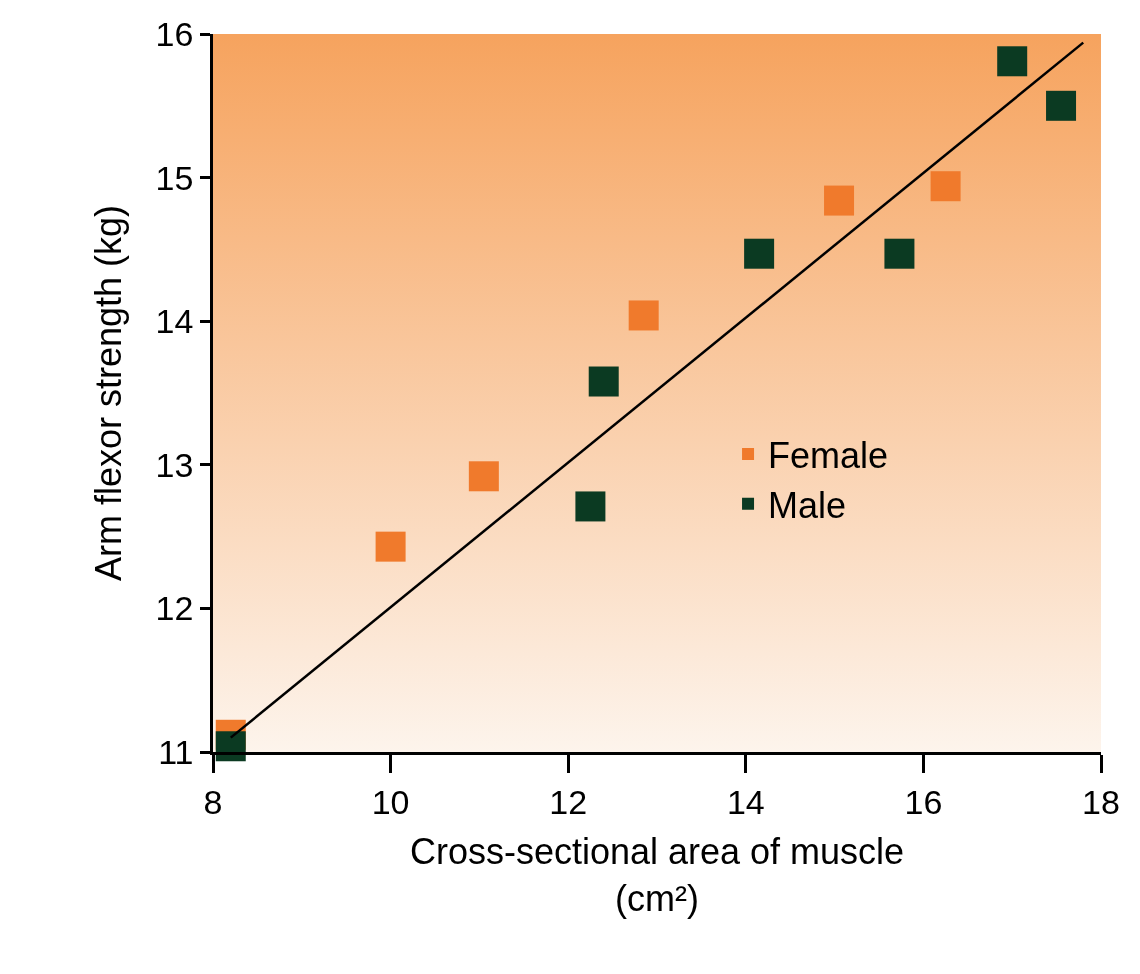  I want to click on x-tick-label: 12, so click(568, 801).